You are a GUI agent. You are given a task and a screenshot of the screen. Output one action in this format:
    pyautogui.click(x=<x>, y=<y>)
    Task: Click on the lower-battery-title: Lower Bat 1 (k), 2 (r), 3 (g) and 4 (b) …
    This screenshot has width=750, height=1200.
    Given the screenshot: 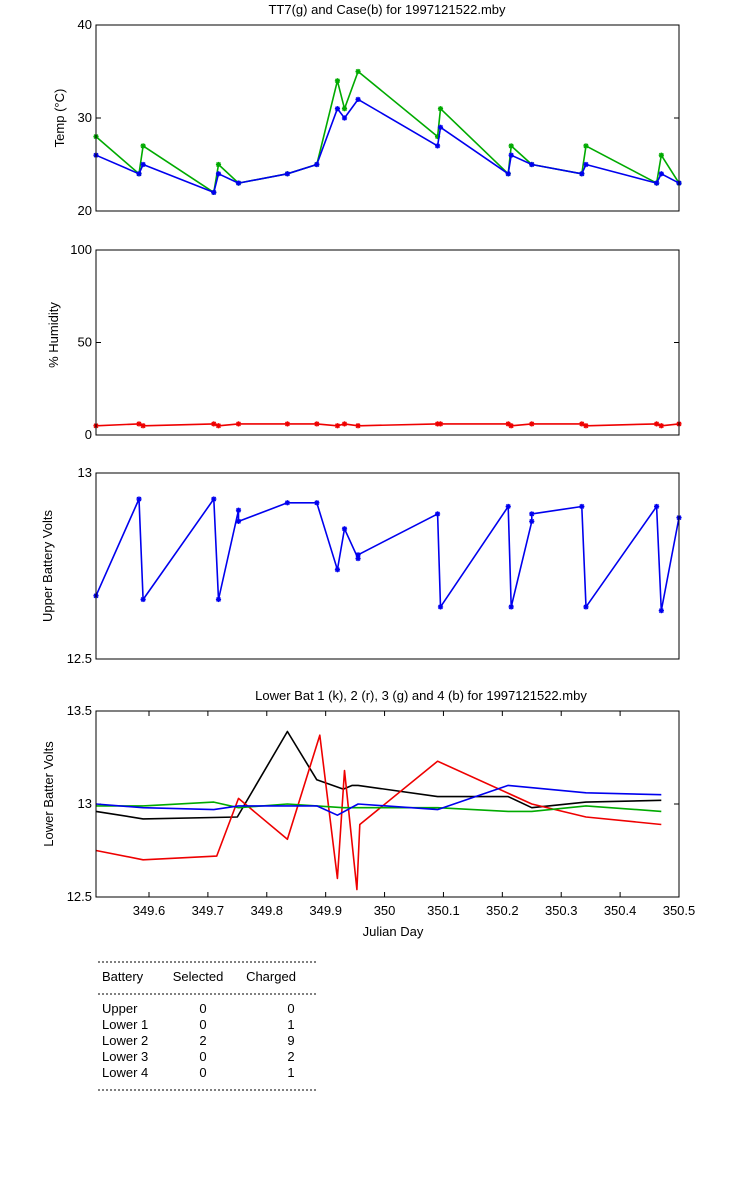 What is the action you would take?
    pyautogui.click(x=421, y=695)
    